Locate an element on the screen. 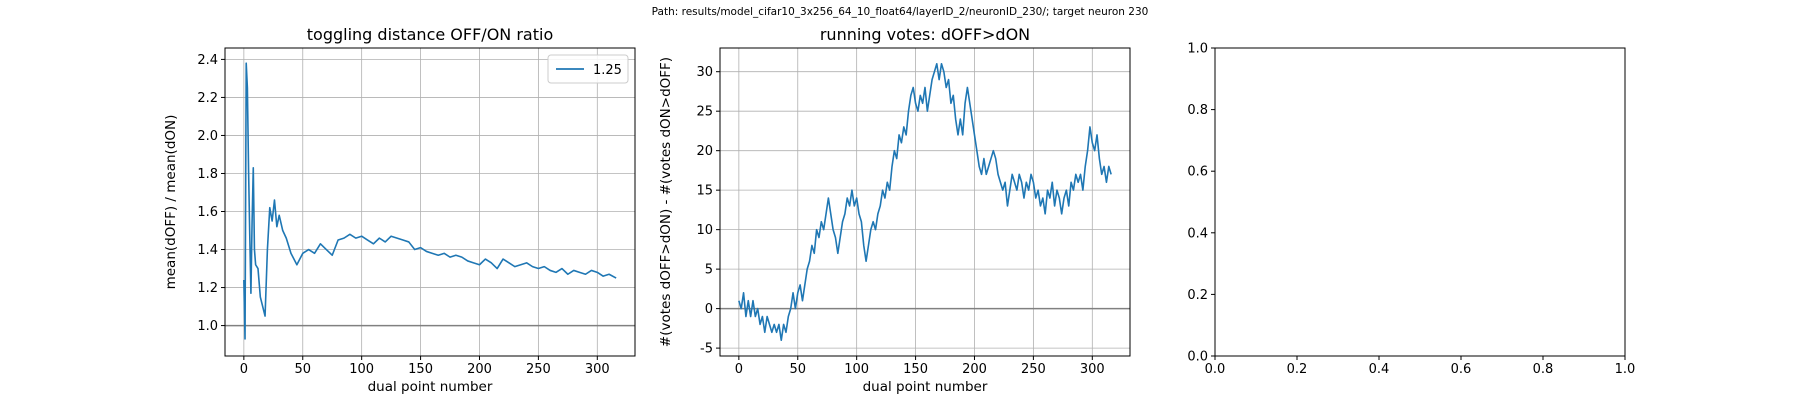 The image size is (1800, 400). chart-2-x-tick-label: 300 is located at coordinates (1092, 369).